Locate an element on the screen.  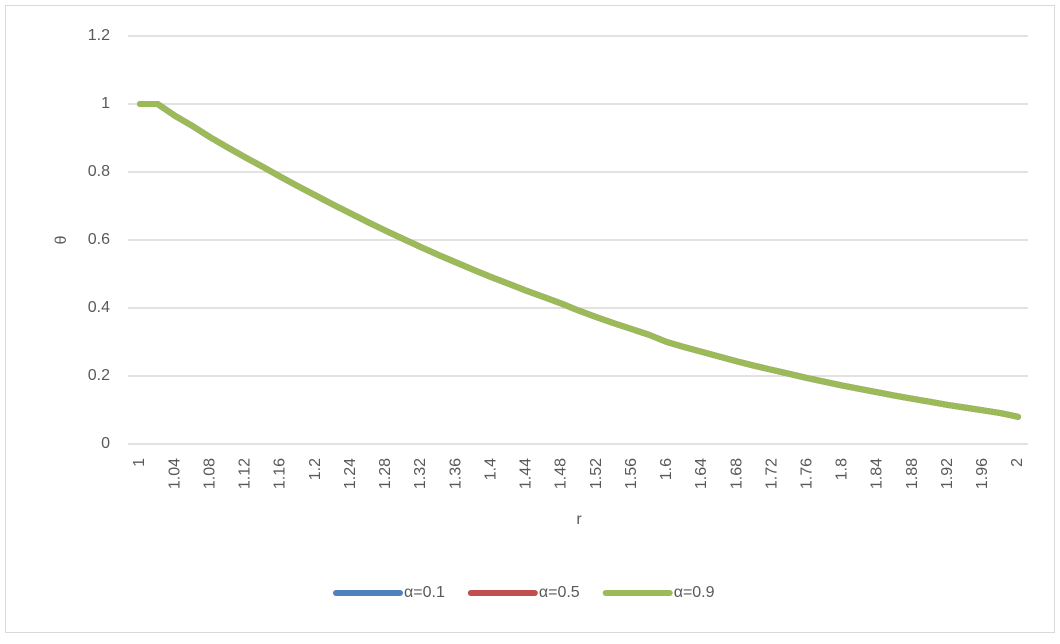
x-tick-label: 1.88 is located at coordinates (912, 473).